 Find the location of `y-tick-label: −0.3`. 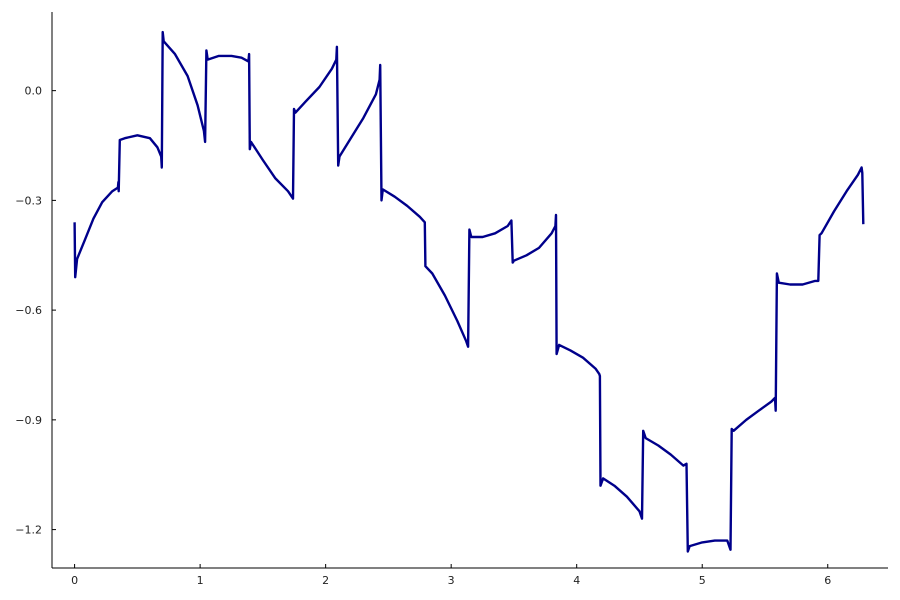

y-tick-label: −0.3 is located at coordinates (28, 200).